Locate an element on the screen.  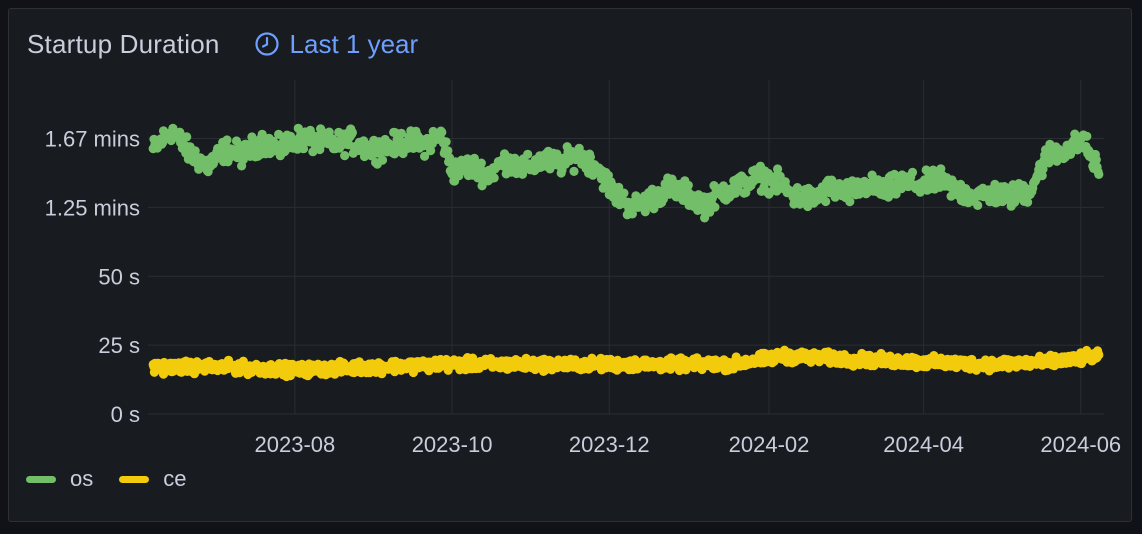
x-tick-label: 2024-02 is located at coordinates (769, 444).